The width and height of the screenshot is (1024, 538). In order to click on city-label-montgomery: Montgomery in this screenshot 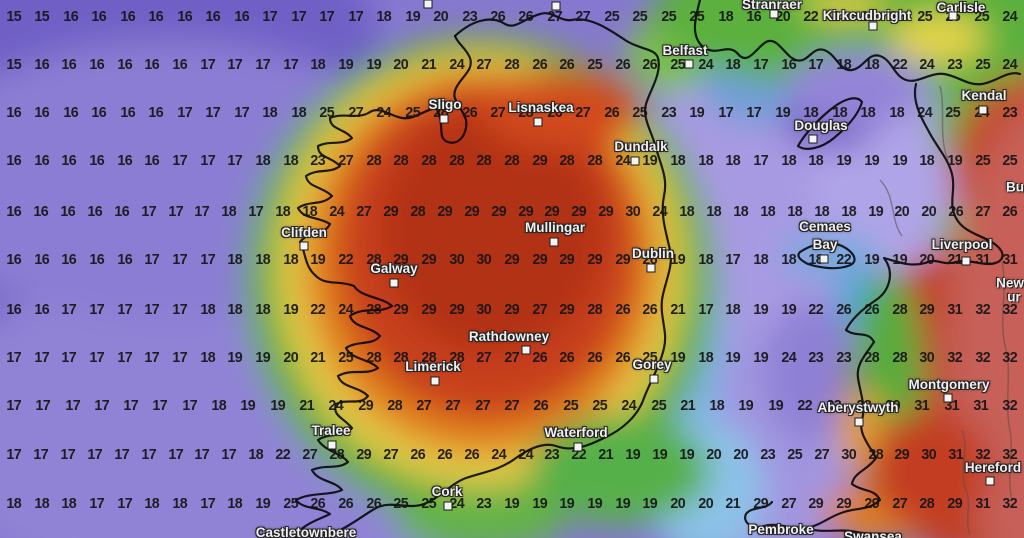, I will do `click(949, 385)`.